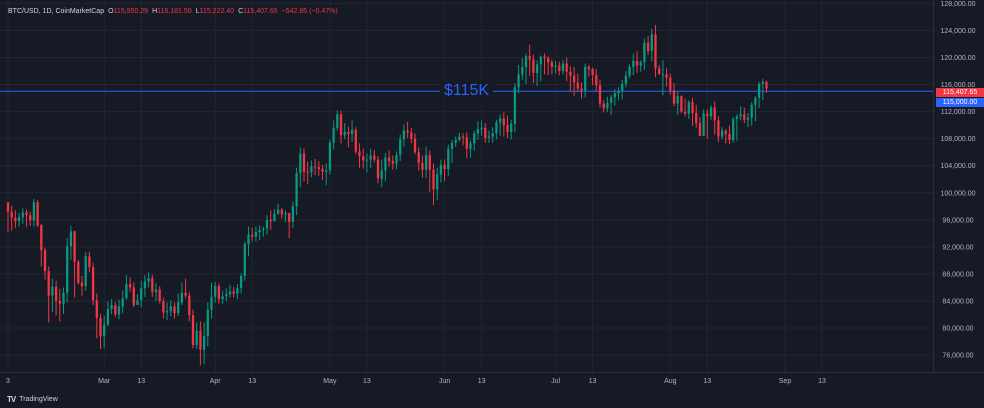 This screenshot has height=408, width=984. What do you see at coordinates (467, 91) in the screenshot?
I see `annotation-115k-label: $115K` at bounding box center [467, 91].